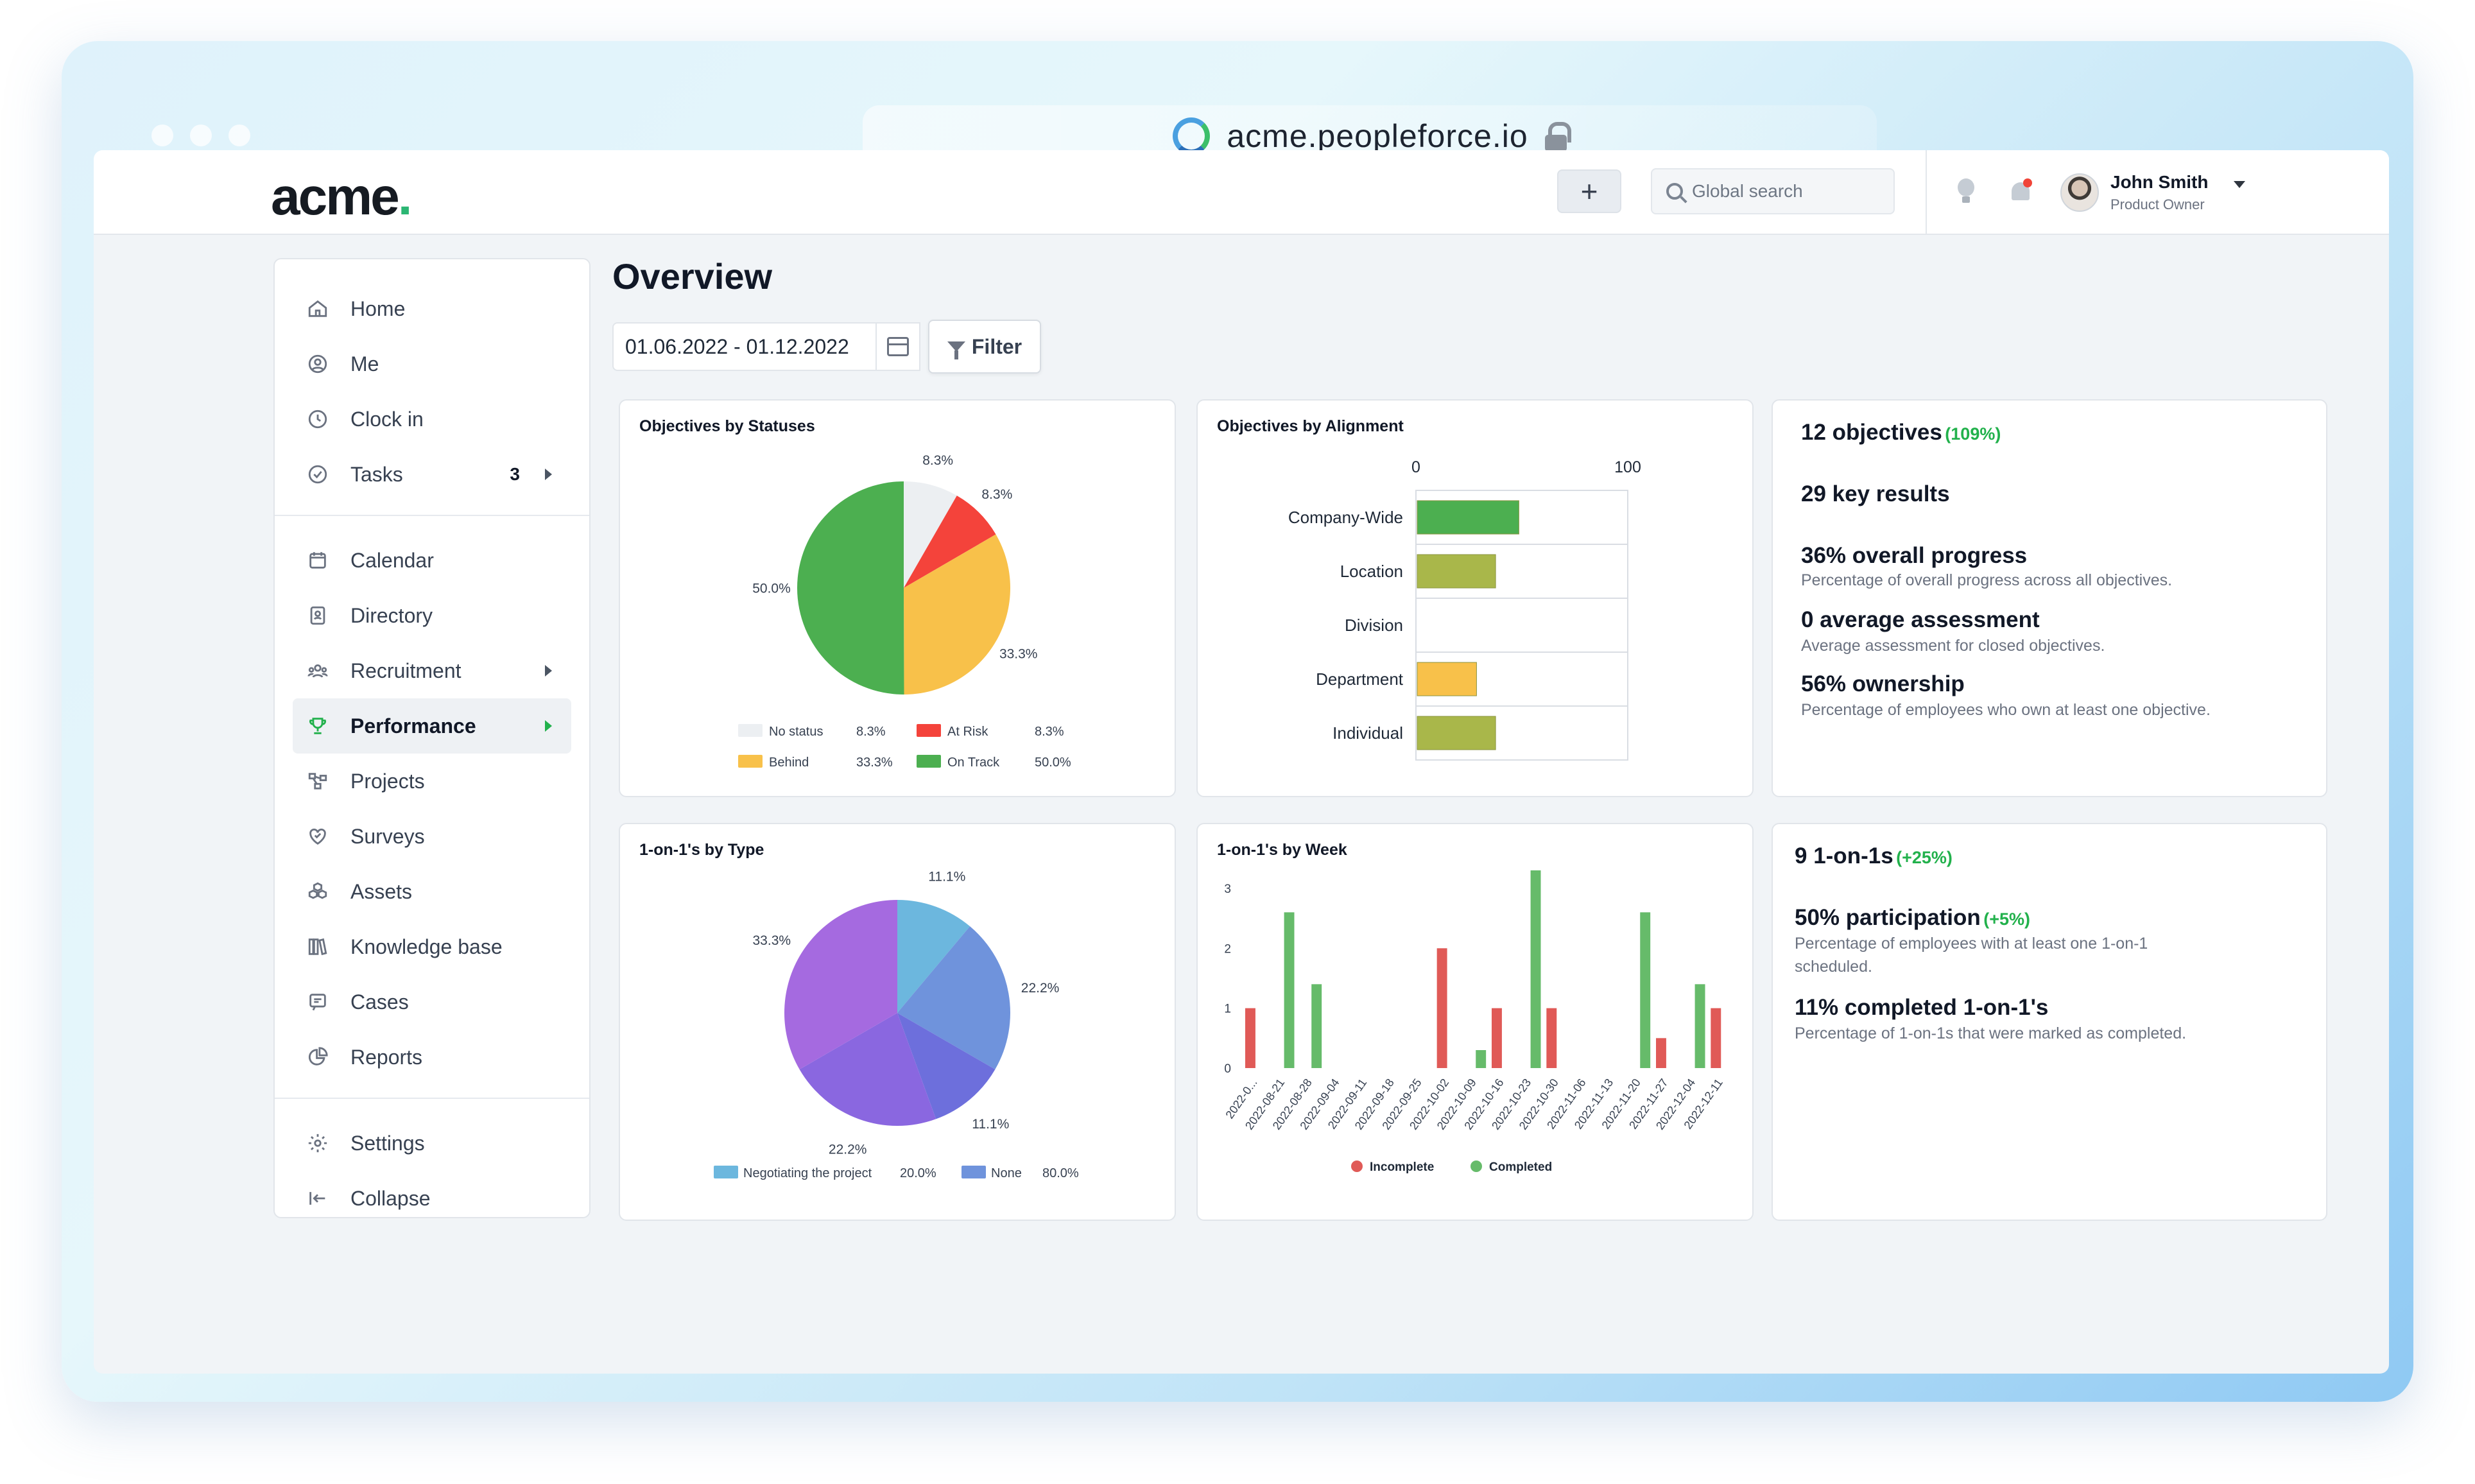  What do you see at coordinates (2079, 192) in the screenshot?
I see `avatar` at bounding box center [2079, 192].